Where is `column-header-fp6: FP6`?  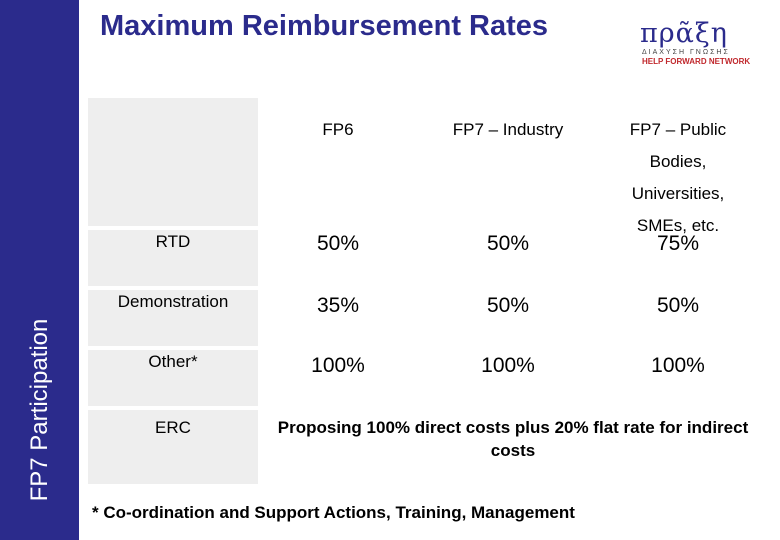
column-header-fp6: FP6 is located at coordinates (338, 129).